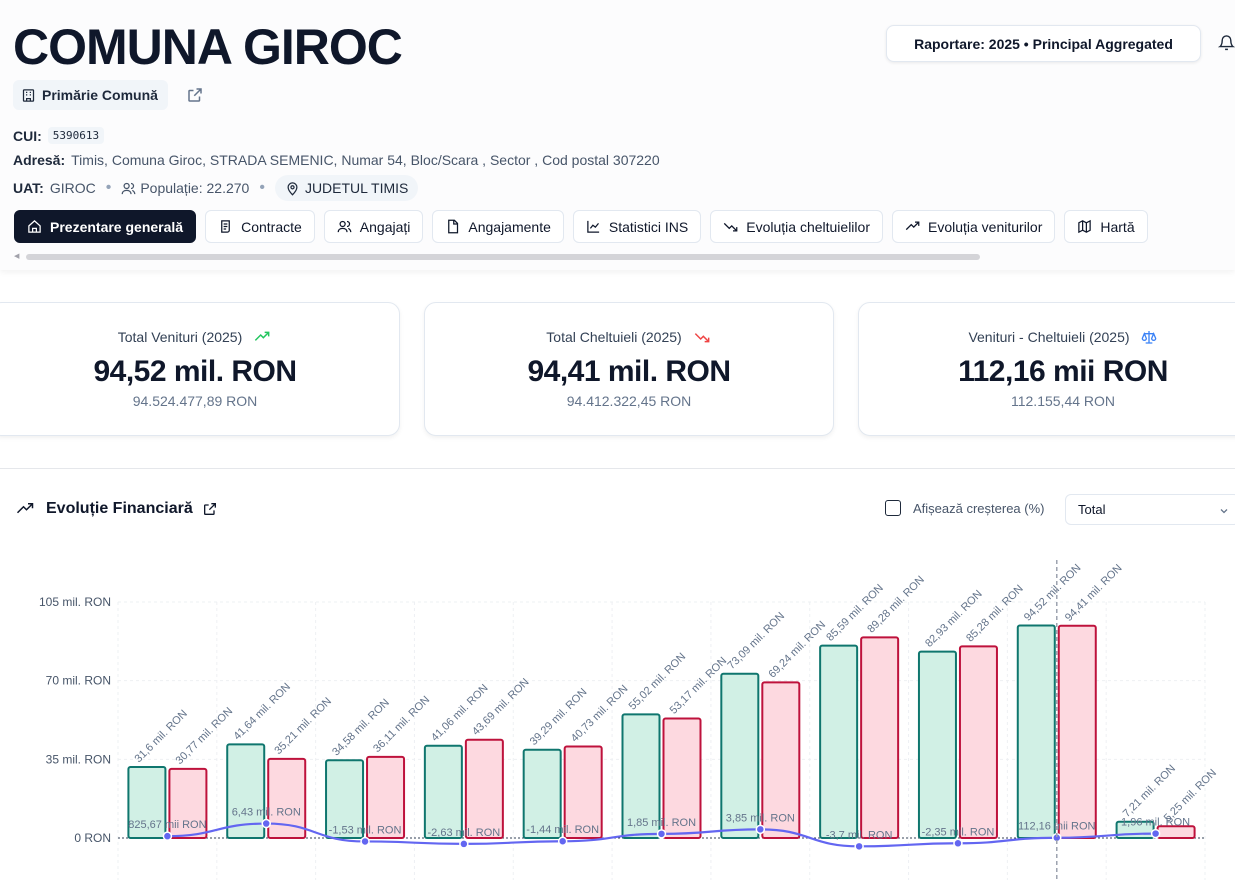 Image resolution: width=1235 pixels, height=880 pixels. I want to click on scroll-left-arrow-icon: ◀, so click(17, 256).